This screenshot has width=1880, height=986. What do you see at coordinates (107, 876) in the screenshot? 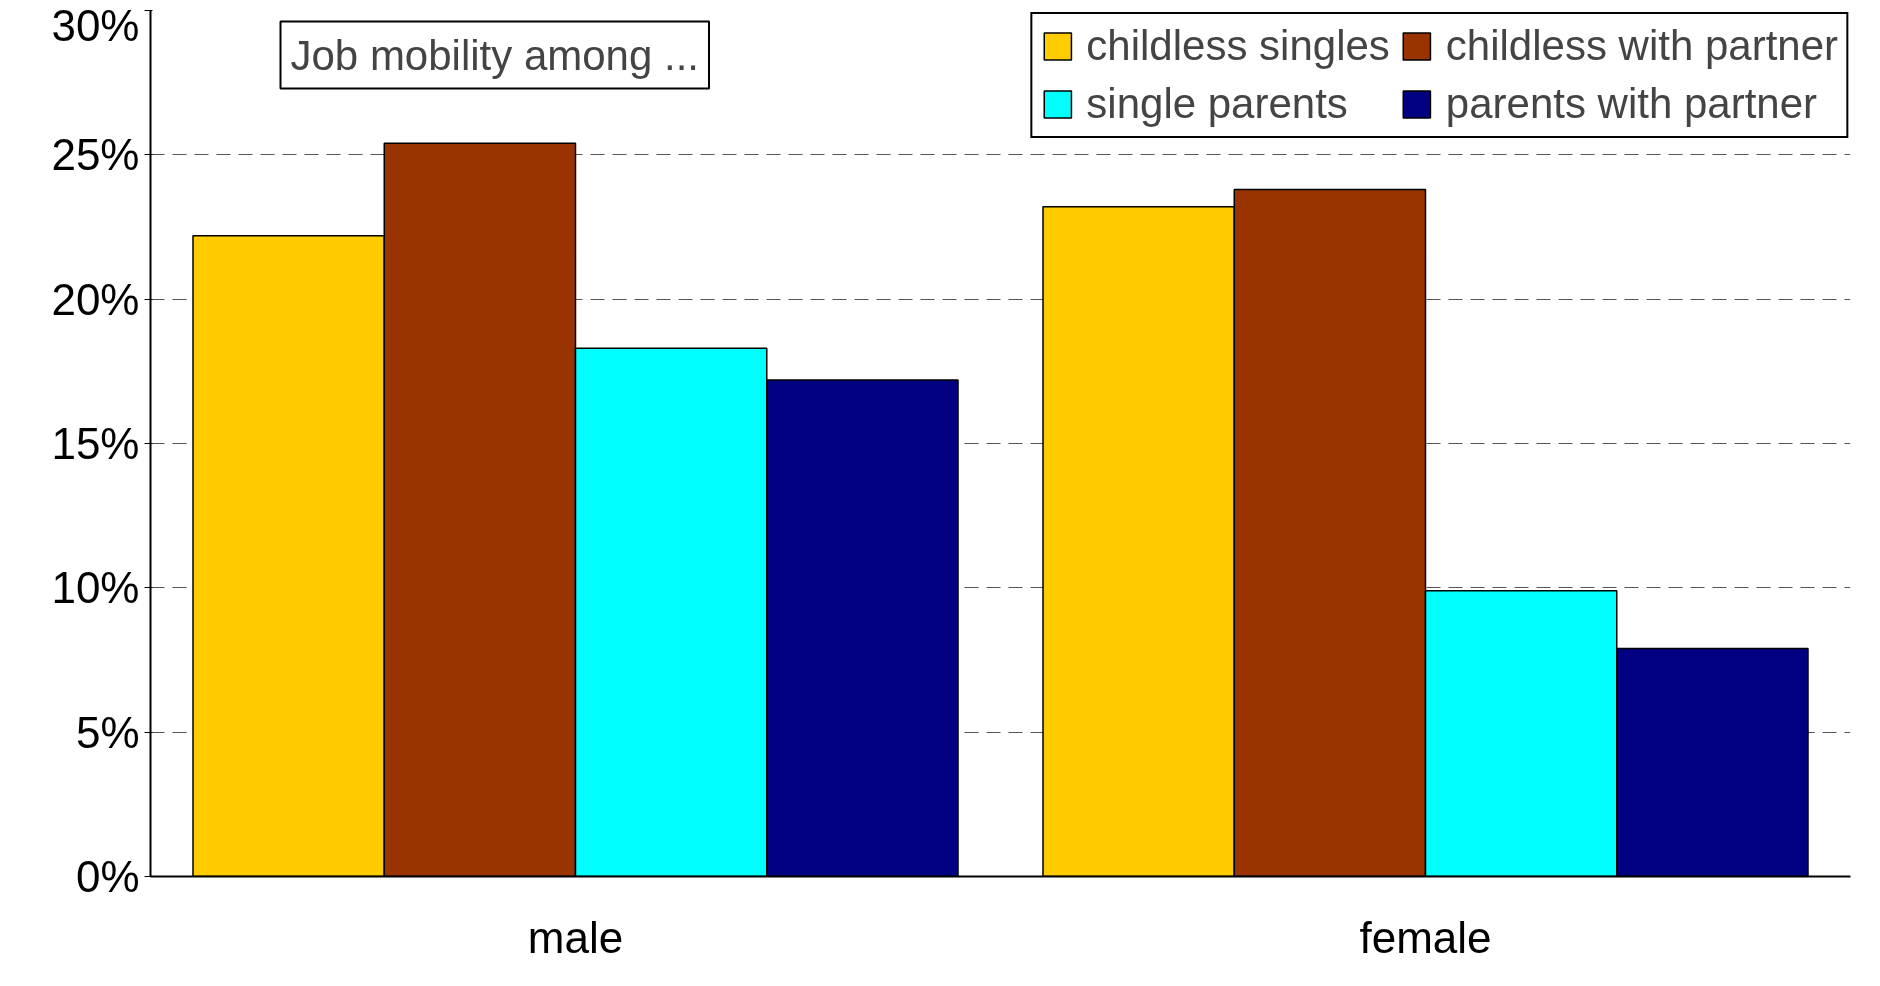
I see `y-tick-label: 0%` at bounding box center [107, 876].